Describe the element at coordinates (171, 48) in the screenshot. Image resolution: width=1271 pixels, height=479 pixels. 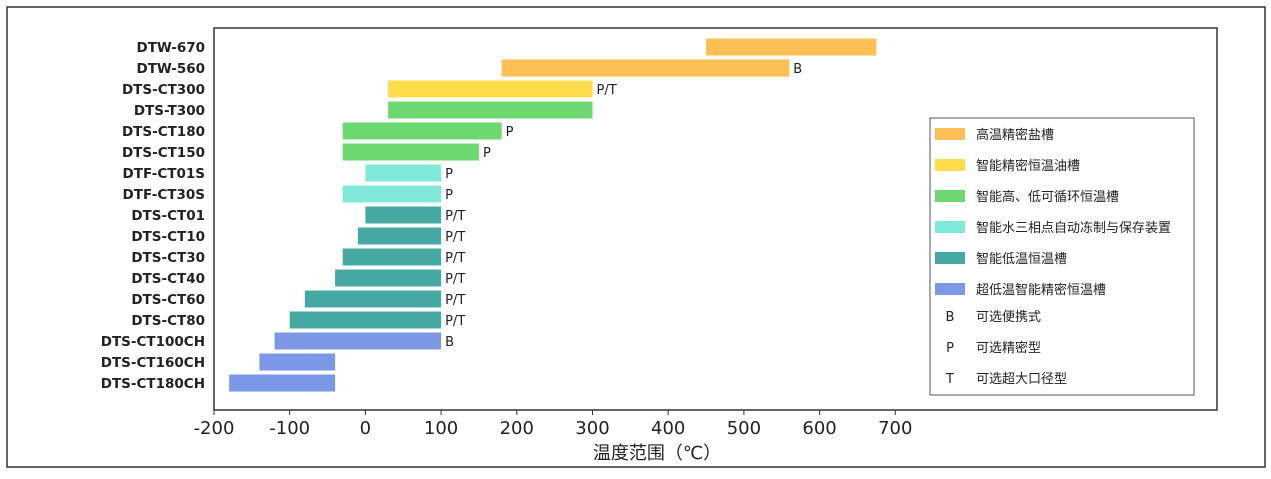
I see `category-label: DTW-670` at that location.